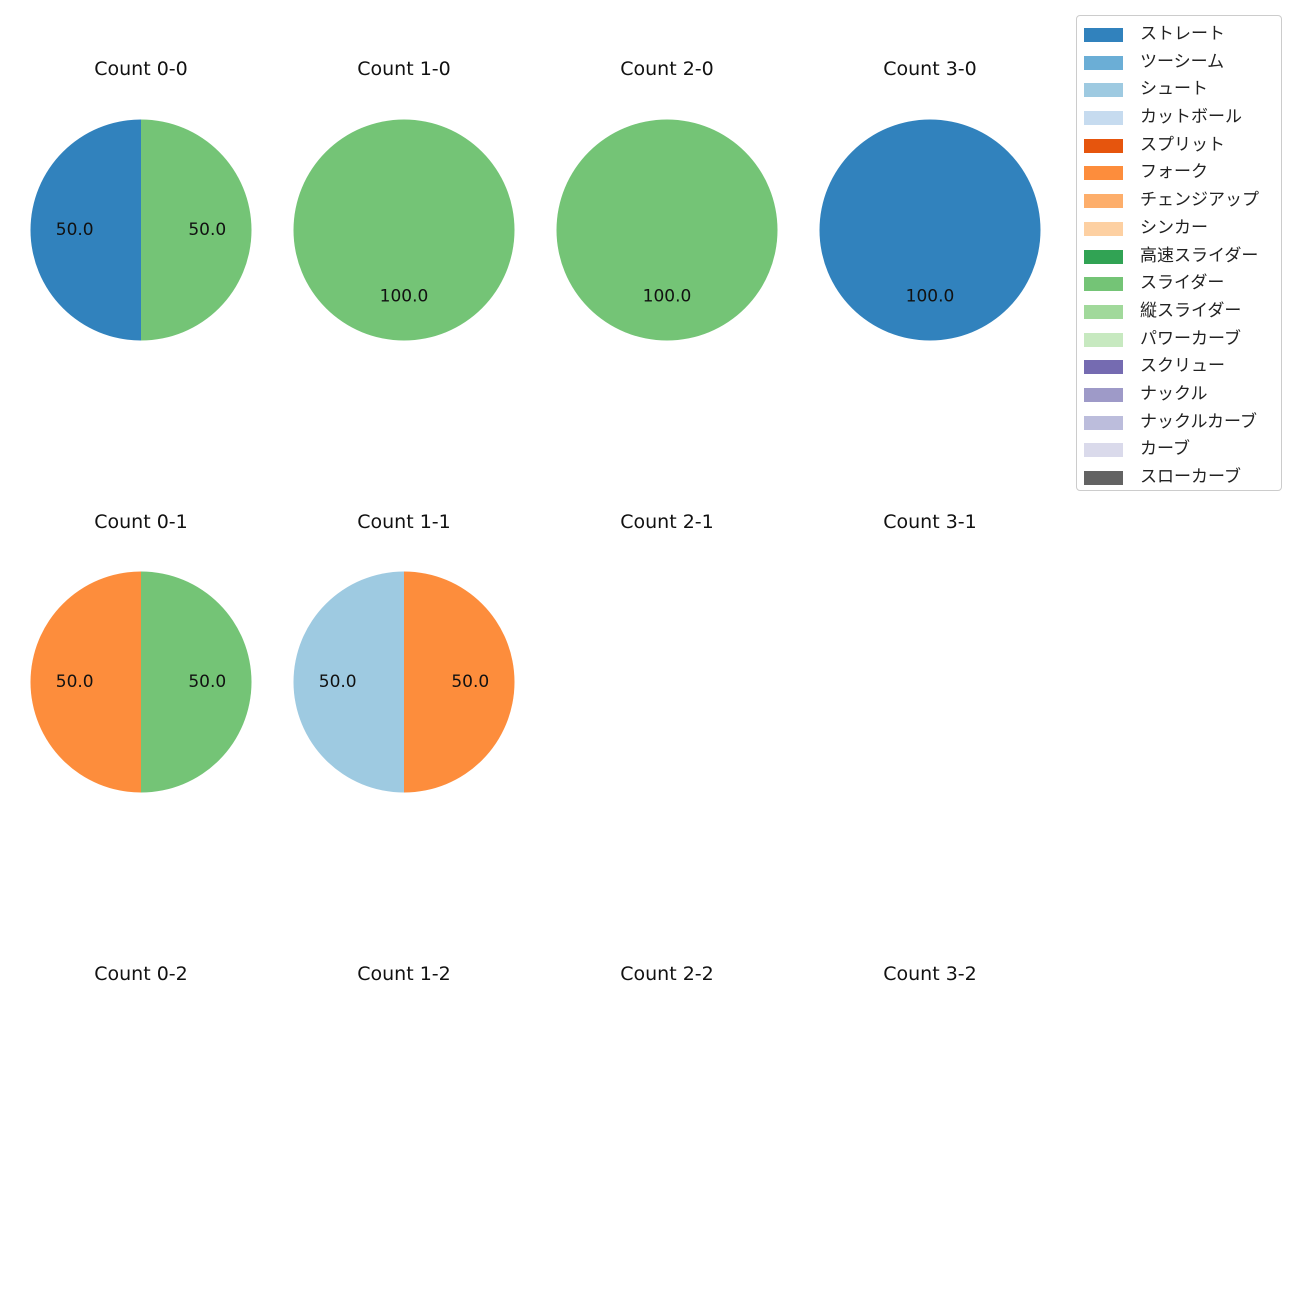 This screenshot has width=1300, height=1300. Describe the element at coordinates (1174, 89) in the screenshot. I see `legend-label: シュート` at that location.